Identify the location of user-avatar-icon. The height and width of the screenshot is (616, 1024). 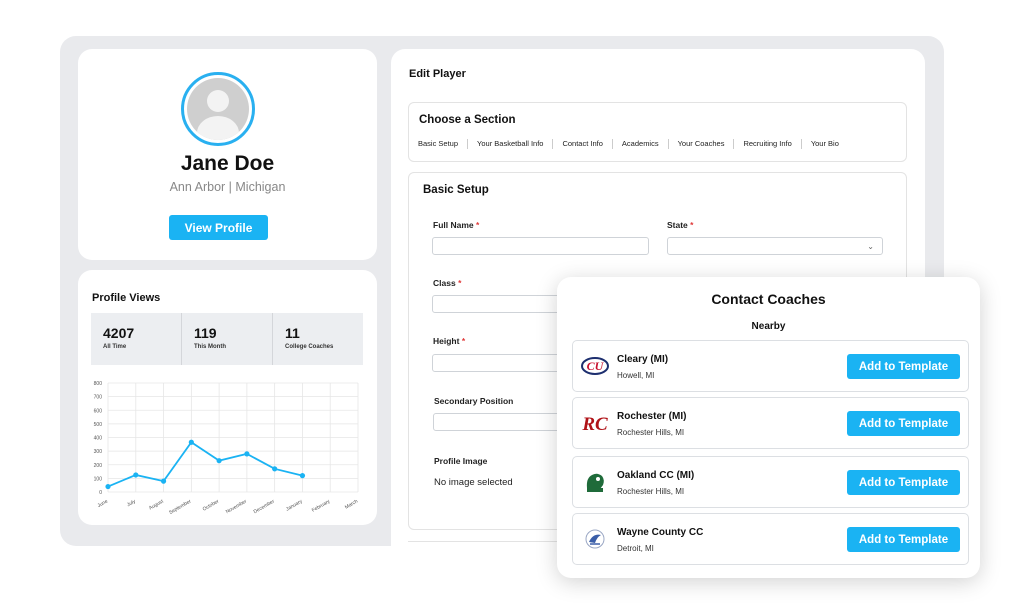
(218, 109).